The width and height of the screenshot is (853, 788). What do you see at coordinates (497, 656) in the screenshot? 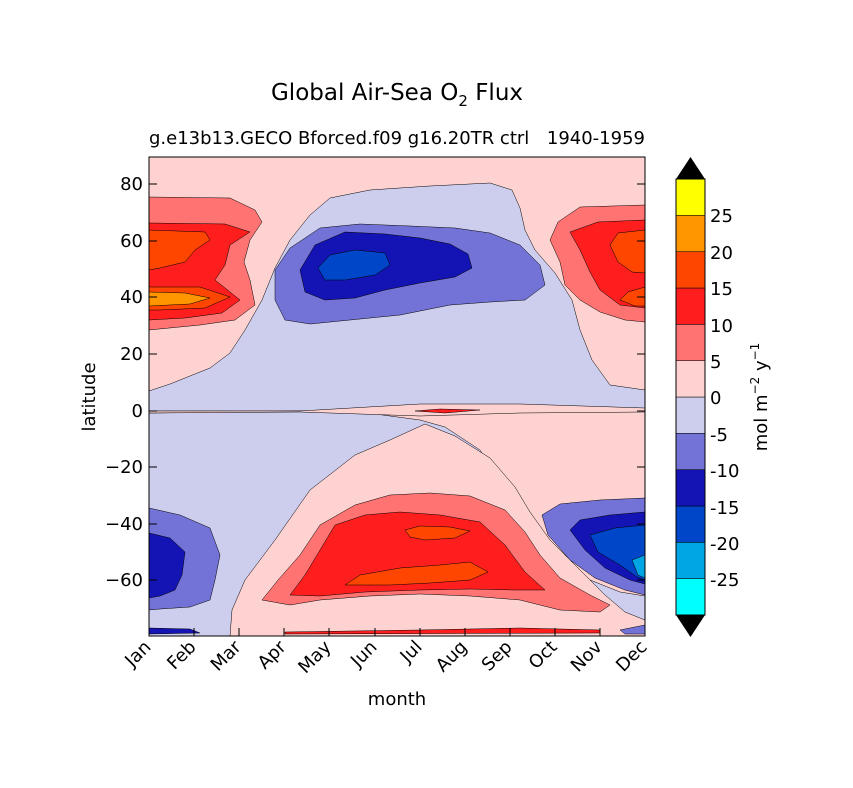
I see `x-tick-label: Sep` at bounding box center [497, 656].